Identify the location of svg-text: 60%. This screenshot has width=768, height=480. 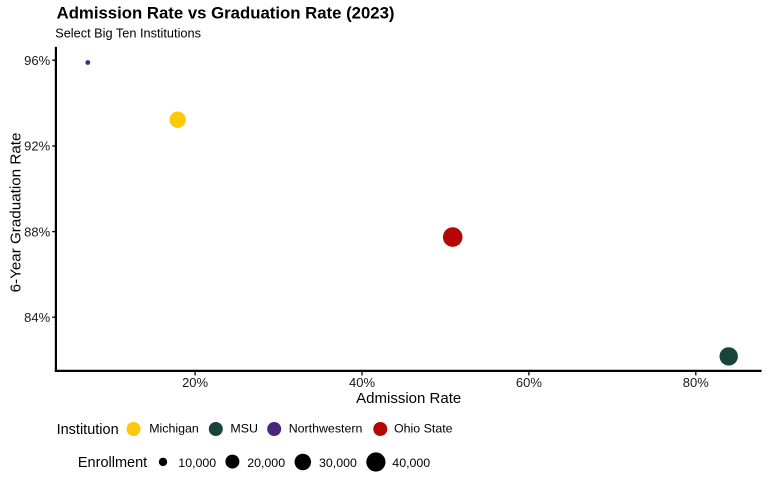
(529, 382).